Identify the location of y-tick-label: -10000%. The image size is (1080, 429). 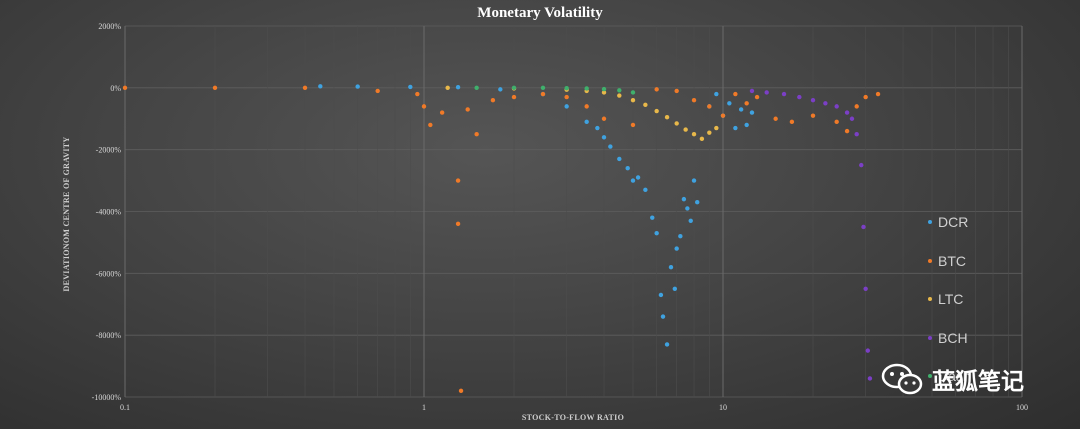
(107, 397).